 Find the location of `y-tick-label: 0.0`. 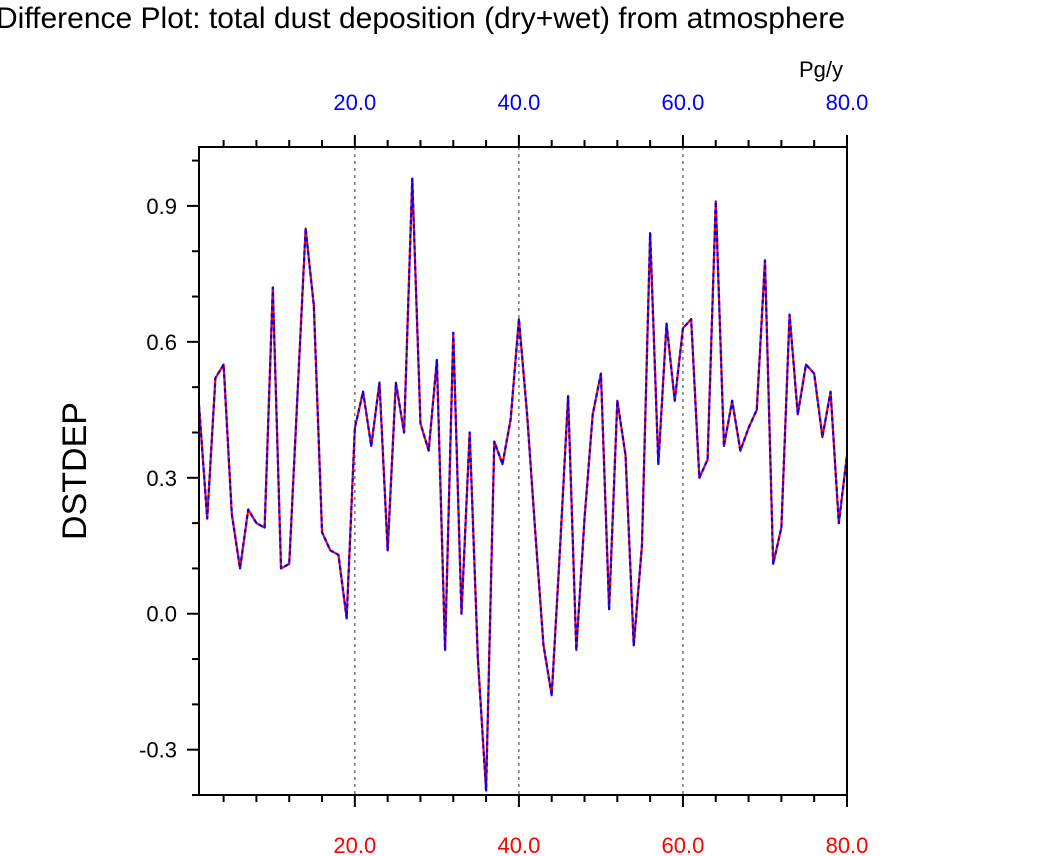

y-tick-label: 0.0 is located at coordinates (161, 614).